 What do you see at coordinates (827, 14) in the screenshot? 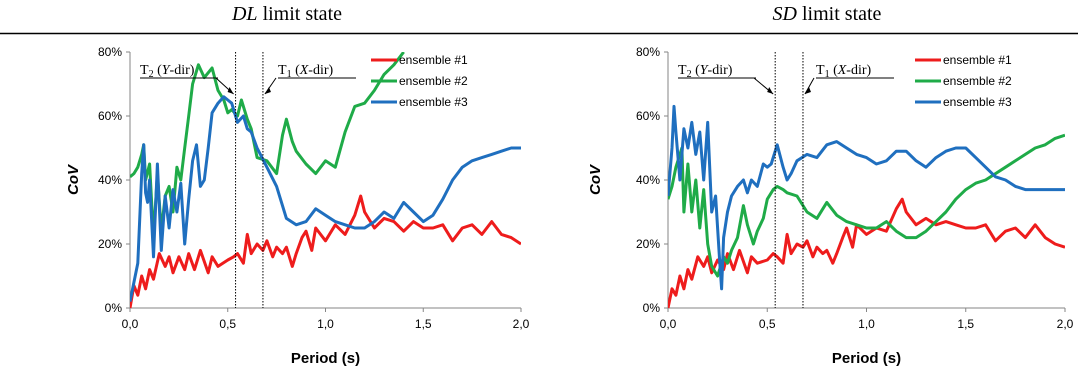
I see `right-chart-title: SD limit state` at bounding box center [827, 14].